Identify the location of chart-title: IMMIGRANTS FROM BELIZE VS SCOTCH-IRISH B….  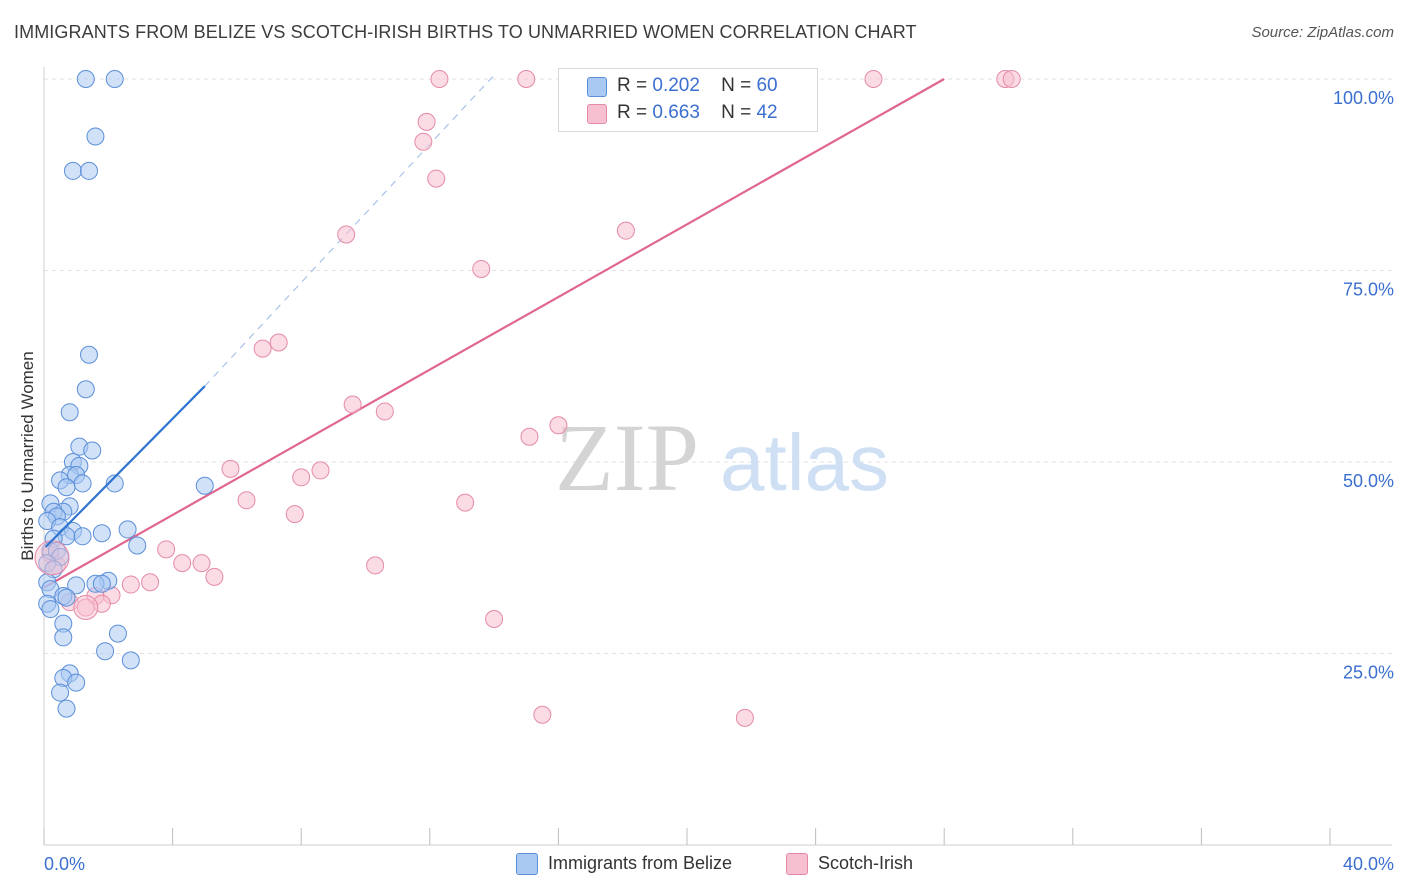
(465, 32).